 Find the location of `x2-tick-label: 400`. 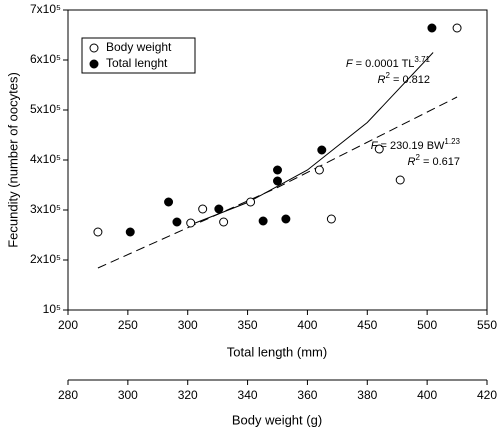

x2-tick-label: 400 is located at coordinates (427, 395).